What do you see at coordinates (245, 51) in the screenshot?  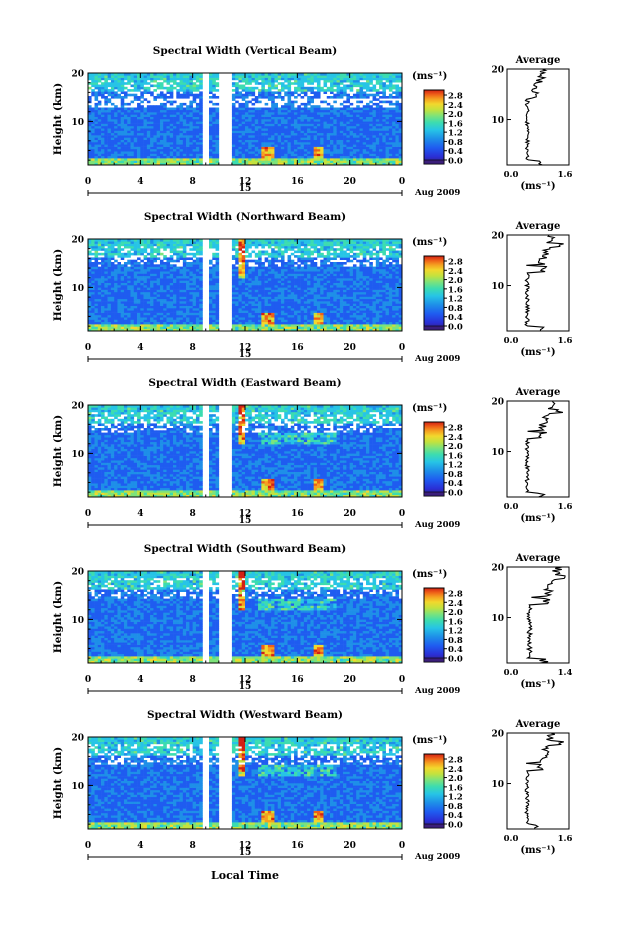 I see `panel-title: Spectral Width (Vertical Beam)` at bounding box center [245, 51].